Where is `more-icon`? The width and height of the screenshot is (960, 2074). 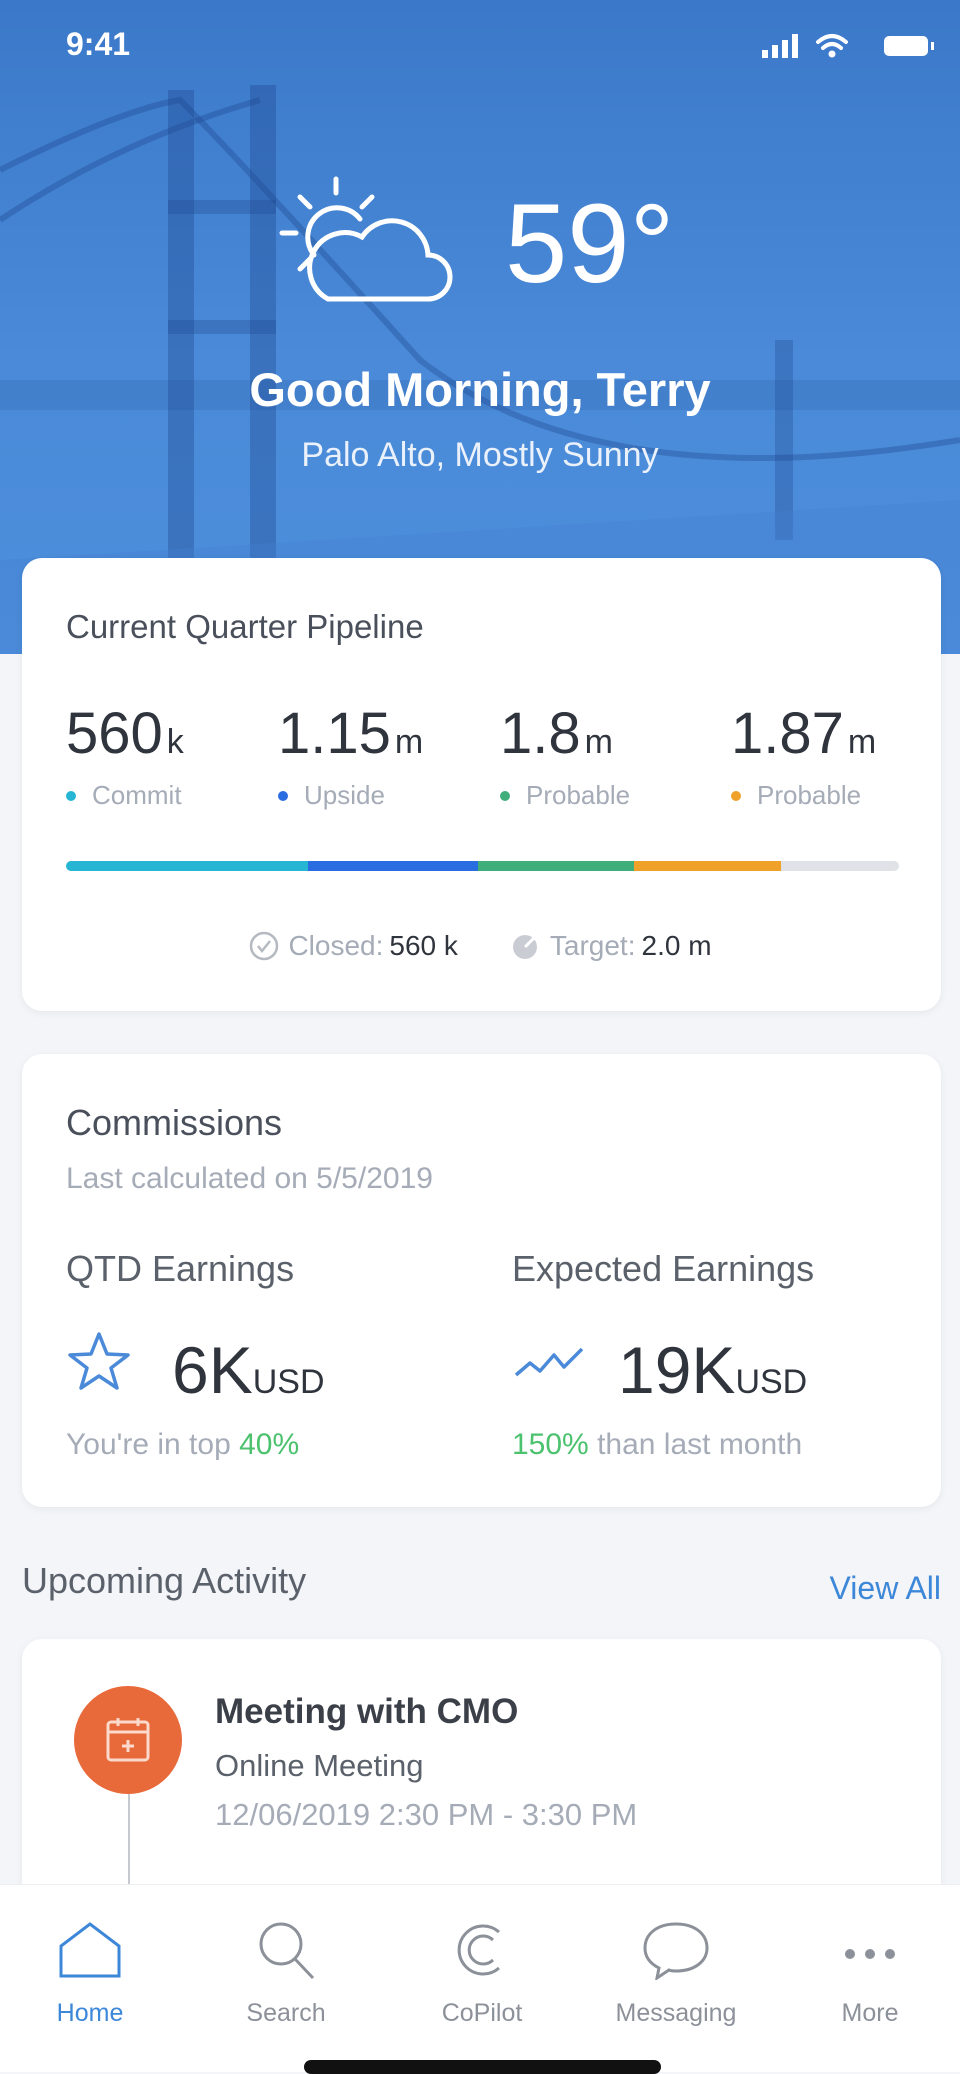
more-icon is located at coordinates (870, 1954).